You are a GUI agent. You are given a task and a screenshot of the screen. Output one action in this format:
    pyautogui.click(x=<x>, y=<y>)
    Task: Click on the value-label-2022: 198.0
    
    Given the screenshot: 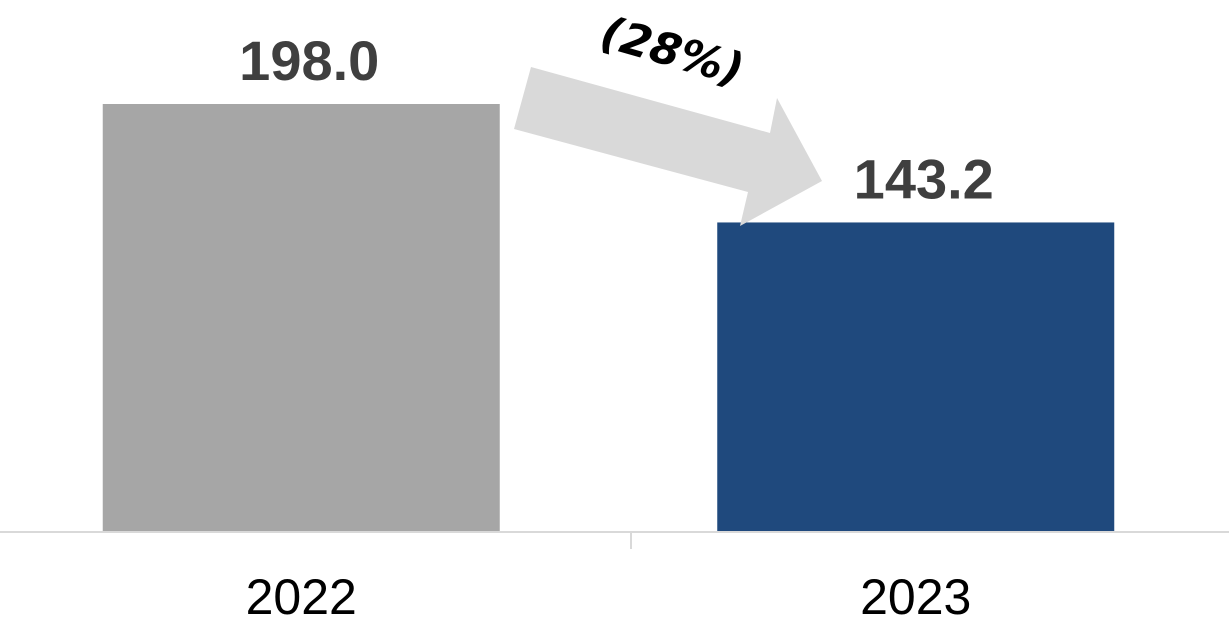 What is the action you would take?
    pyautogui.click(x=309, y=60)
    